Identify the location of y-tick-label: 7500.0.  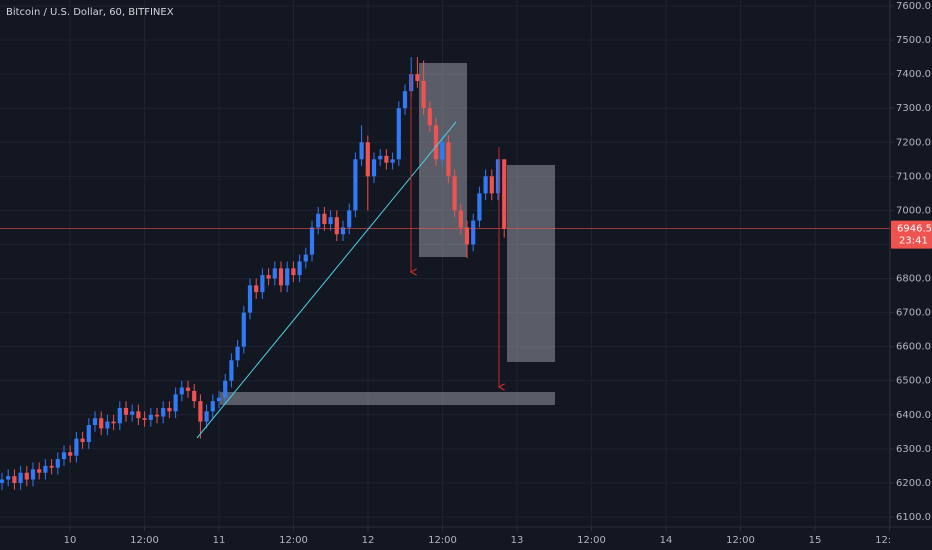
(913, 40).